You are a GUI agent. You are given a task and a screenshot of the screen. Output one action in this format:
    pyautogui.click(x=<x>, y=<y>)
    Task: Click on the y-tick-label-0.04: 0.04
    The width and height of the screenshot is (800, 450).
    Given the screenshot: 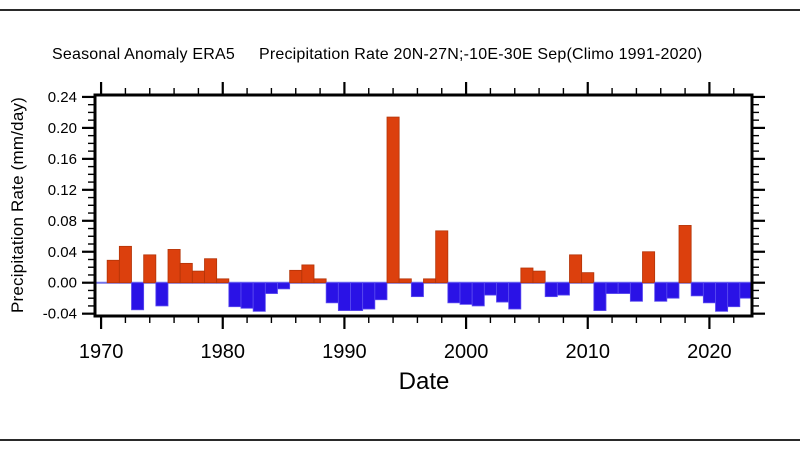 What is the action you would take?
    pyautogui.click(x=62, y=252)
    